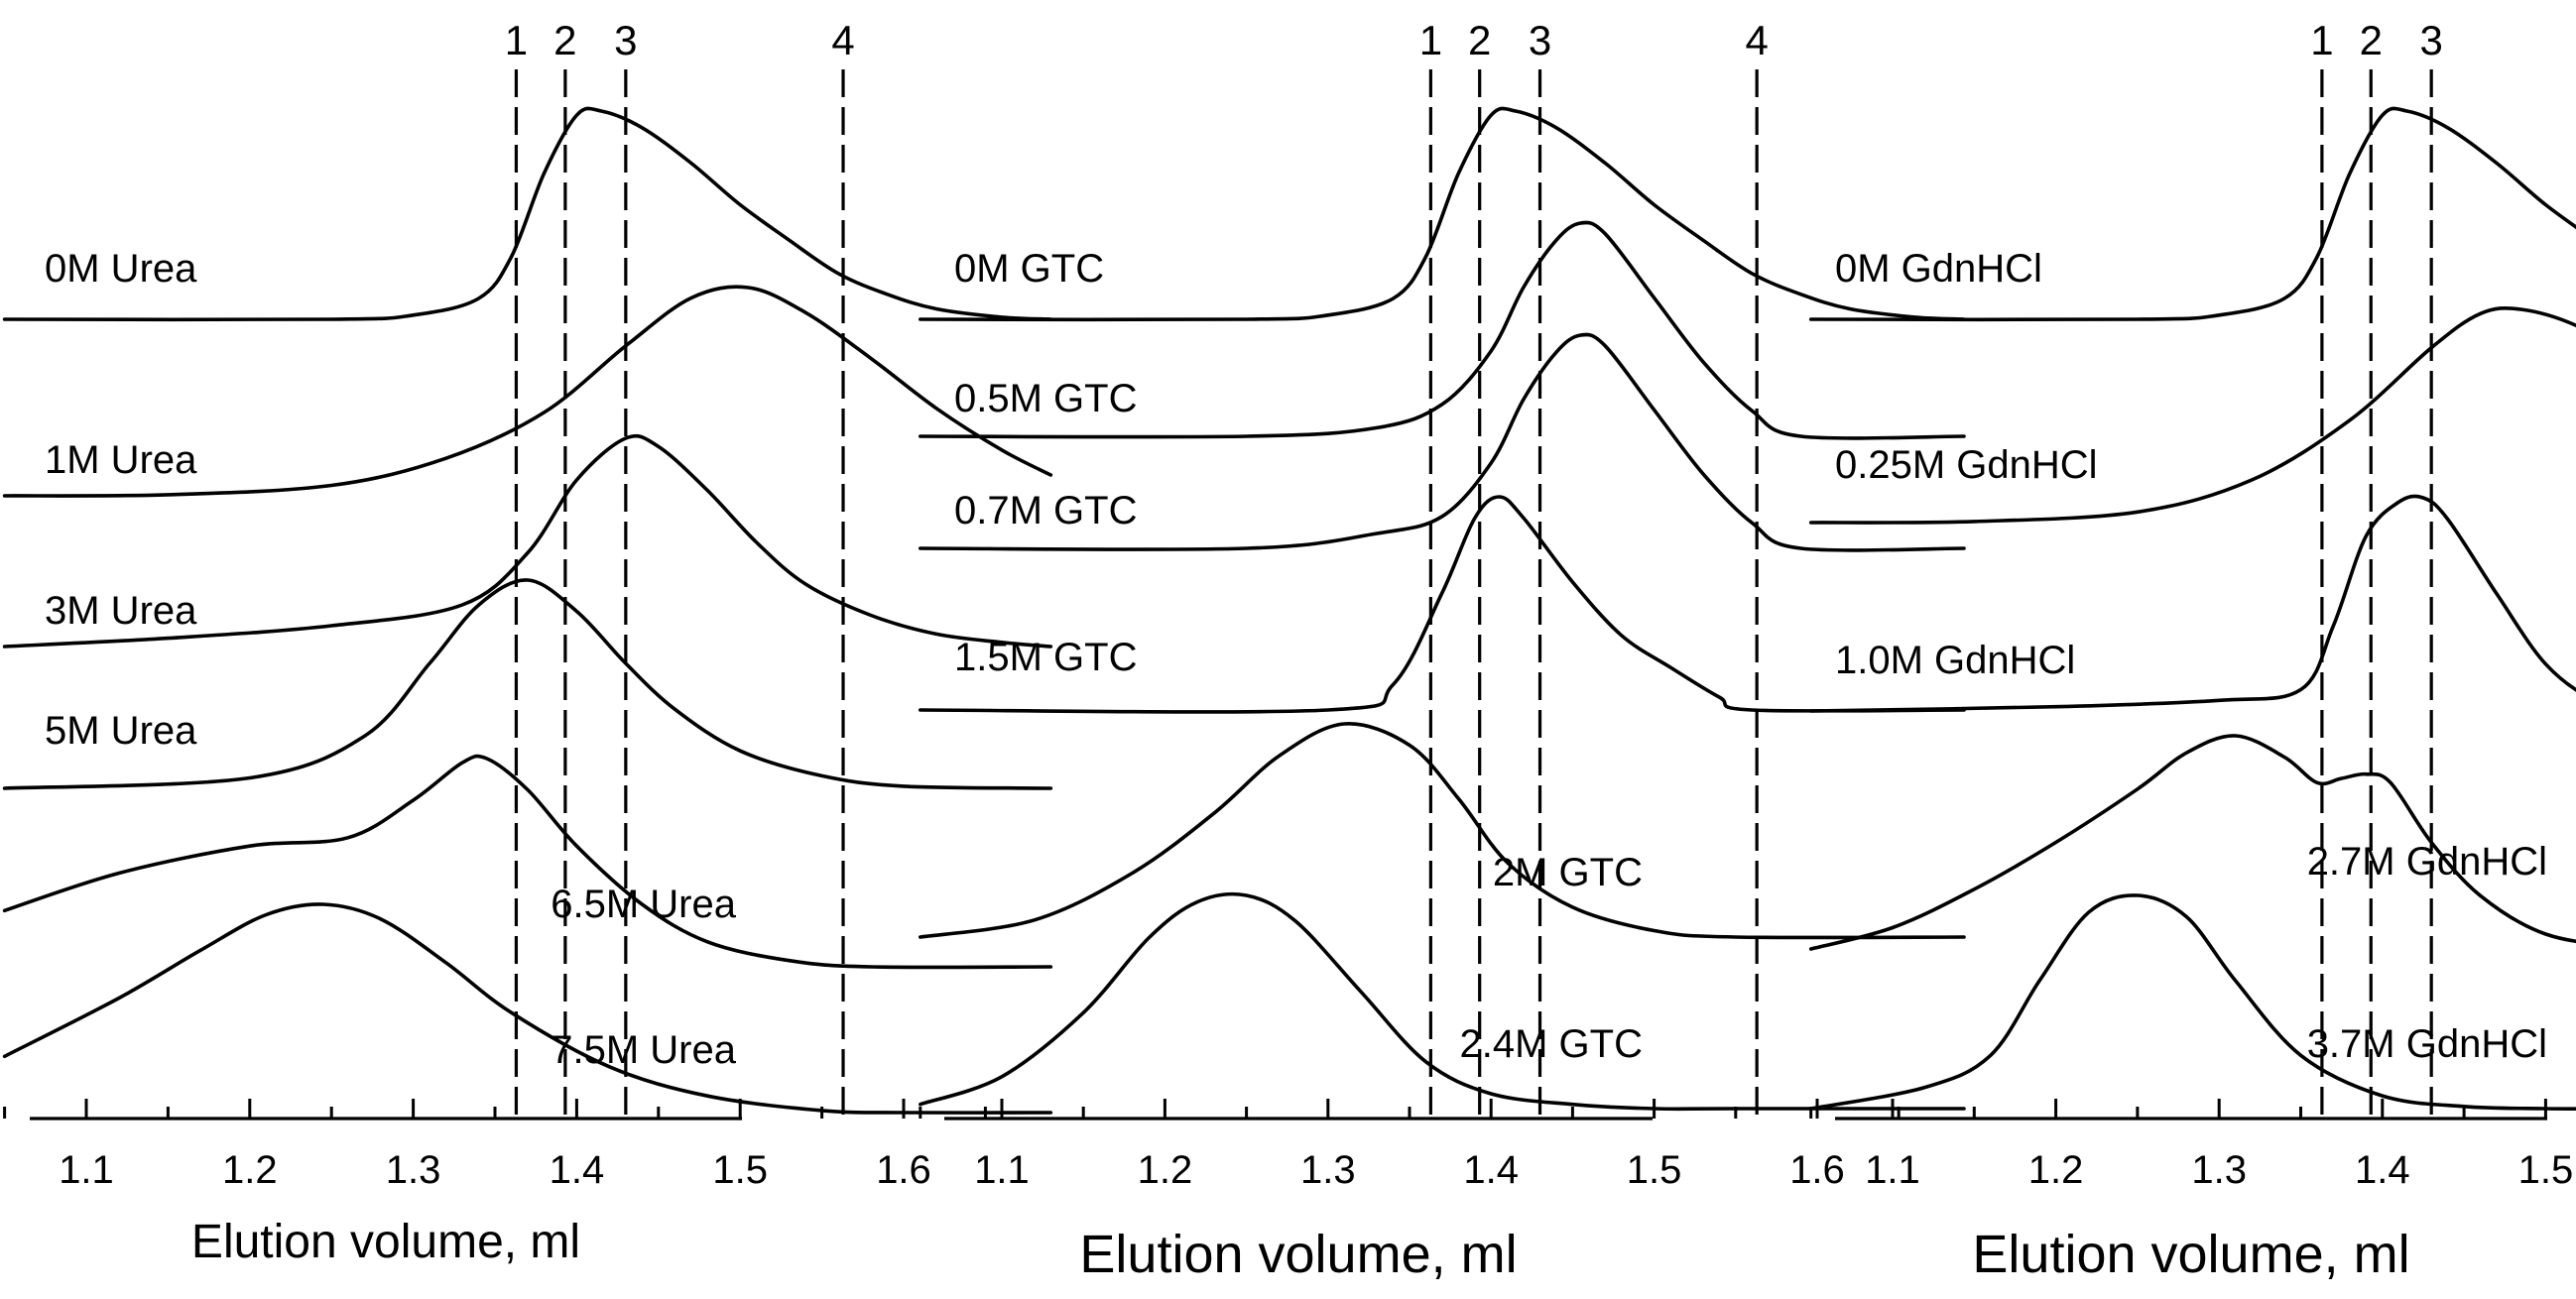 This screenshot has width=2576, height=1299. What do you see at coordinates (2427, 862) in the screenshot?
I see `series-label: 2.7M GdnHCl` at bounding box center [2427, 862].